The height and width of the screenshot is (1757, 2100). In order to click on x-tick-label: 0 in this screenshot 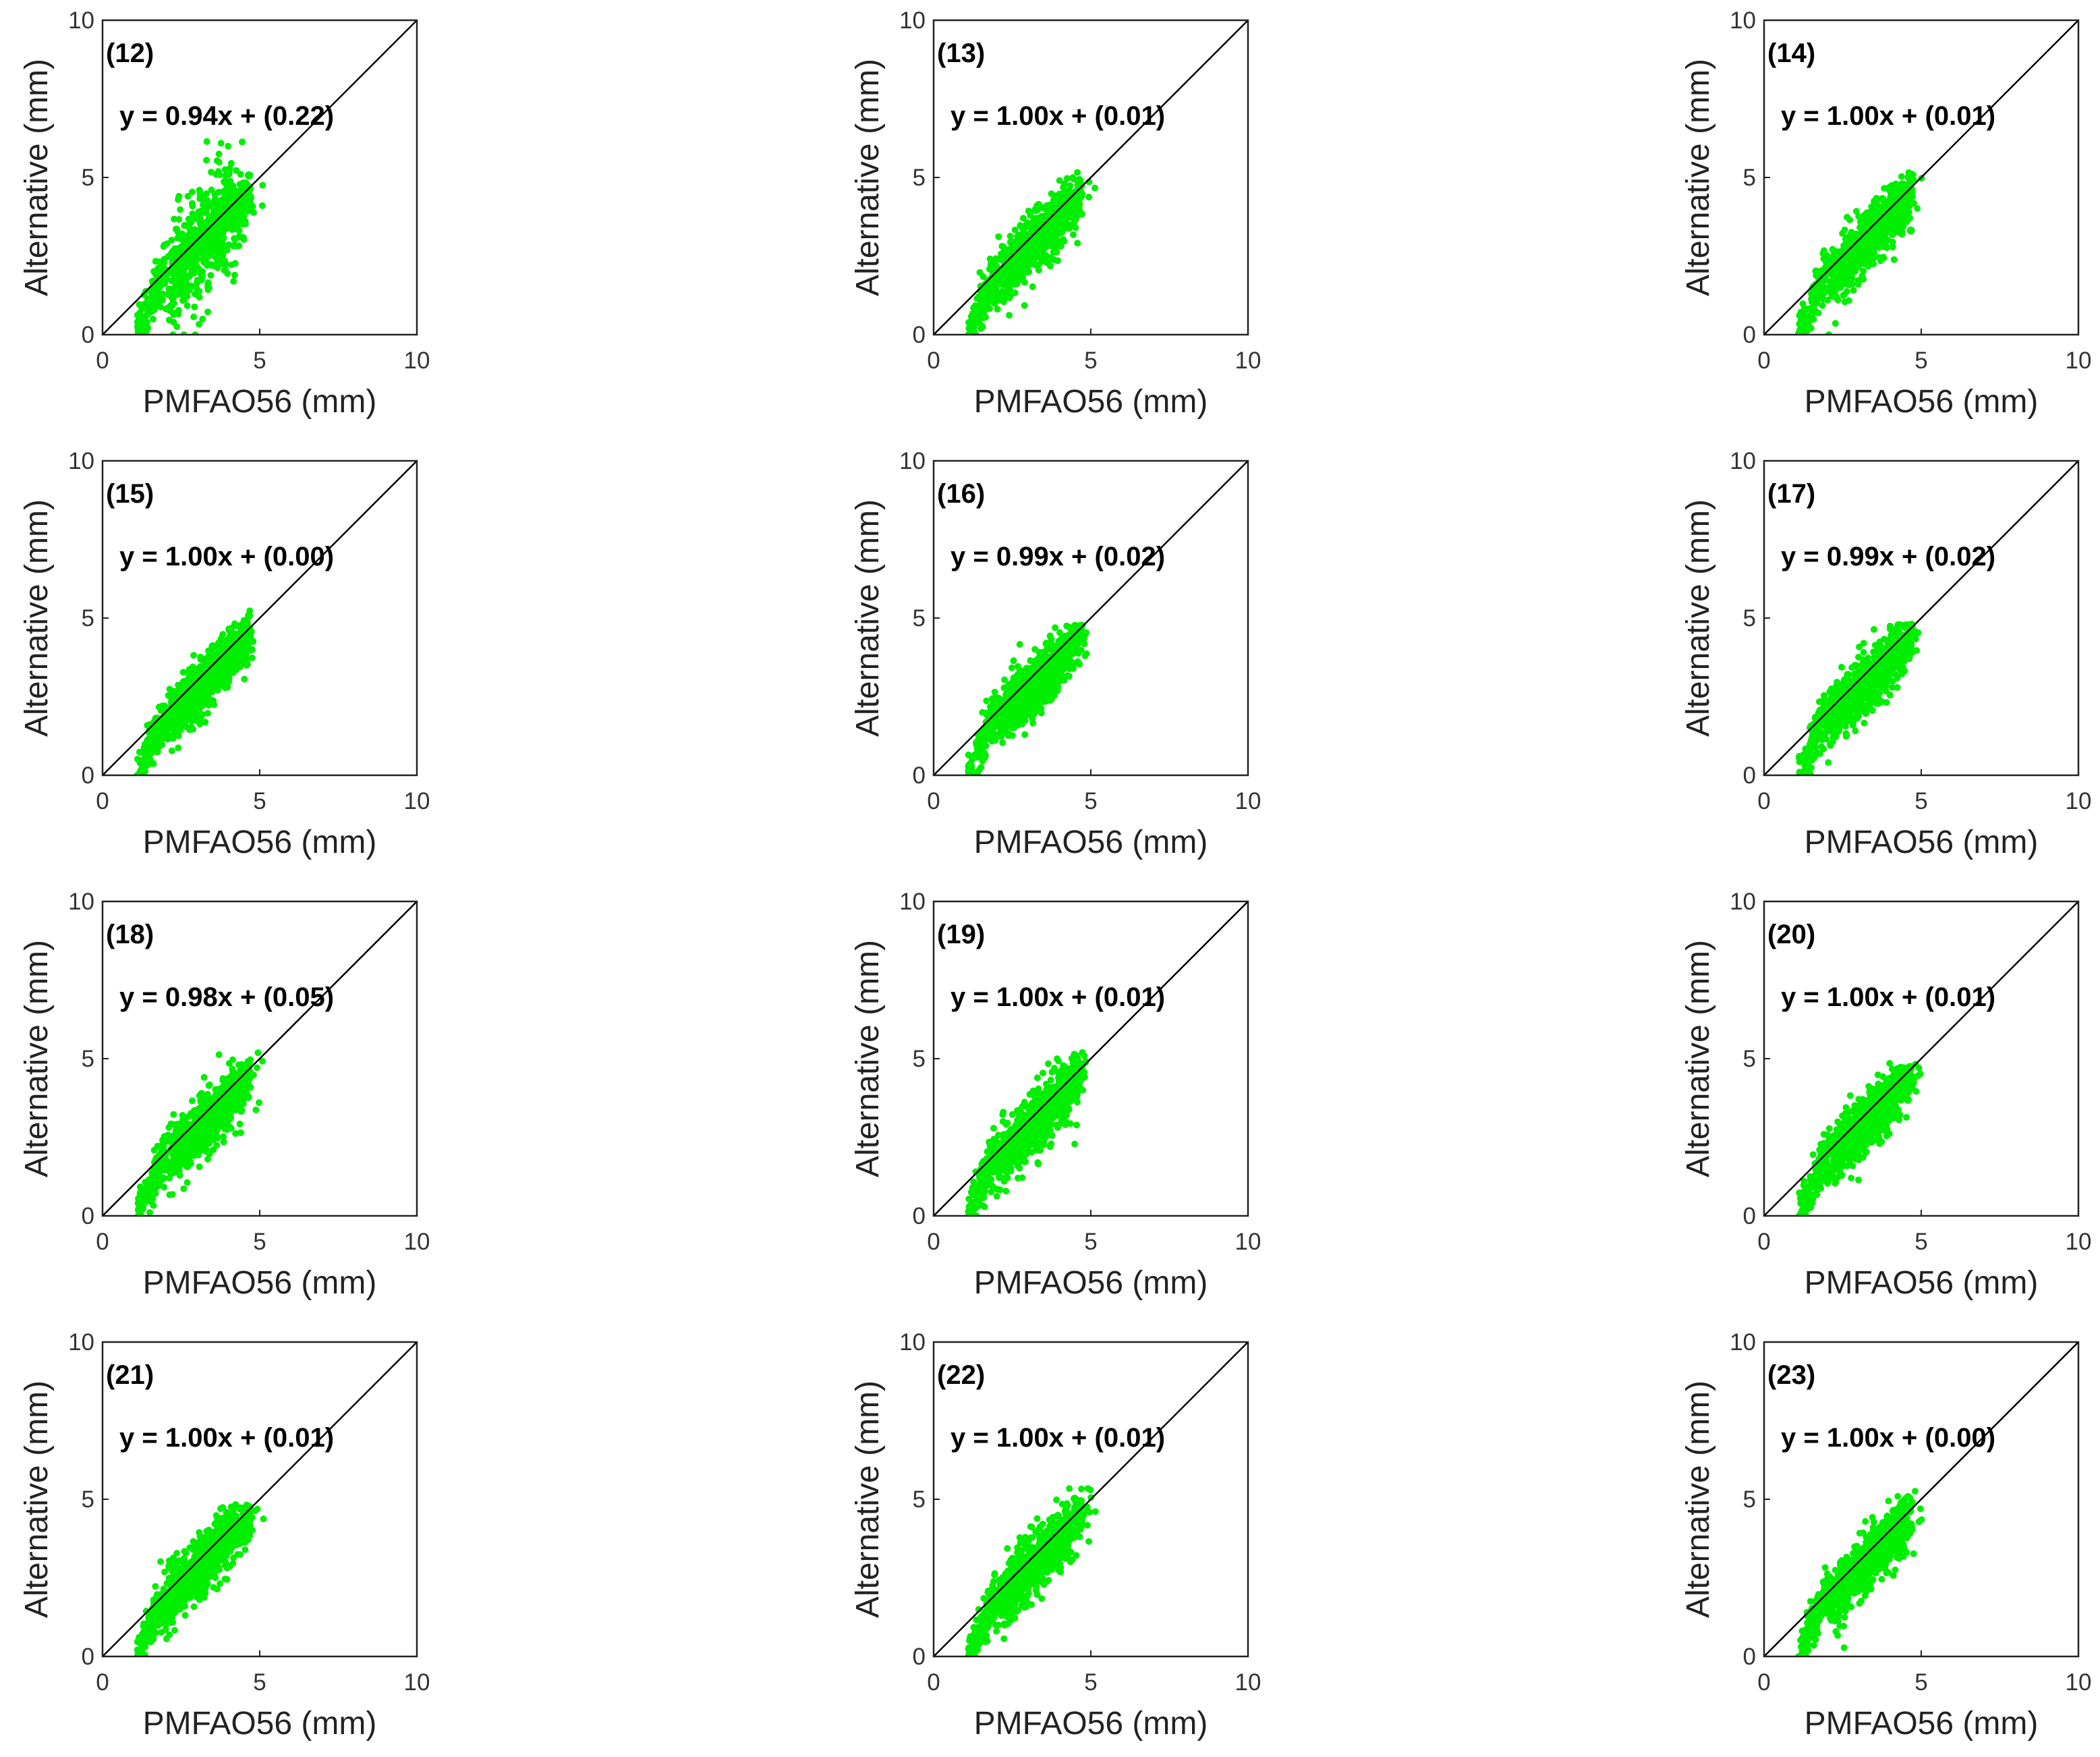, I will do `click(1763, 360)`.